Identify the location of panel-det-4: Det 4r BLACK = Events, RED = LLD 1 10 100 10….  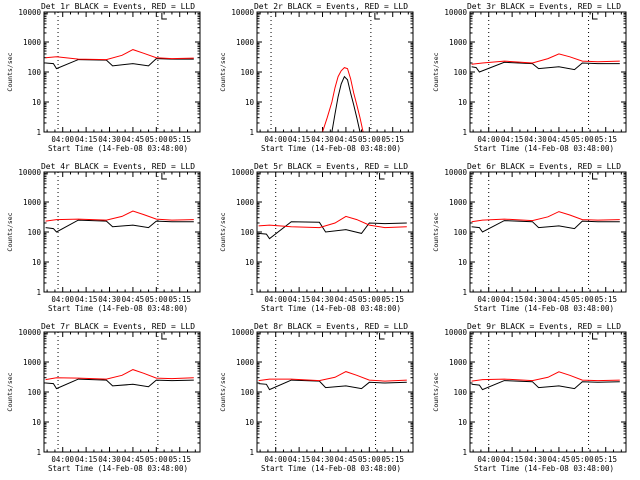
(103, 237).